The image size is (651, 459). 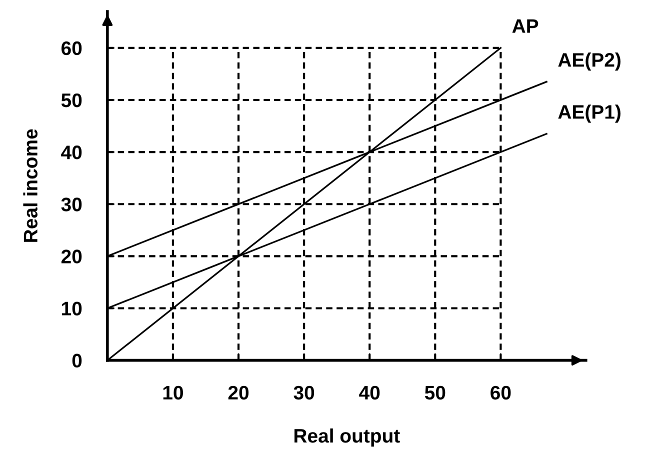 What do you see at coordinates (369, 393) in the screenshot?
I see `x-tick-label: 40` at bounding box center [369, 393].